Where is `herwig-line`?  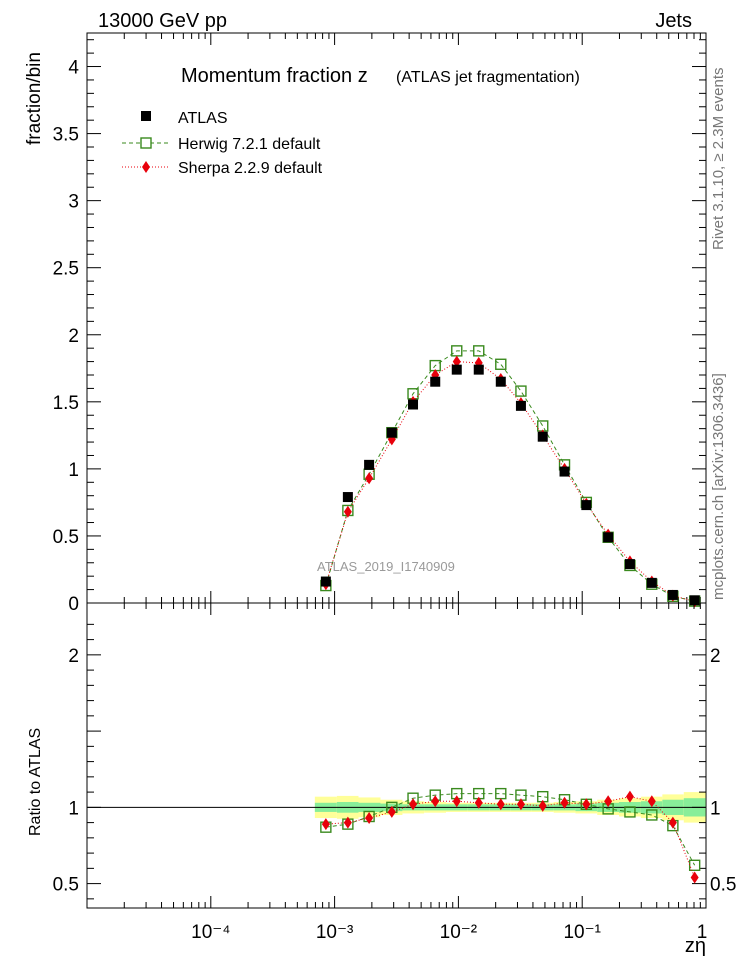 herwig-line is located at coordinates (510, 476).